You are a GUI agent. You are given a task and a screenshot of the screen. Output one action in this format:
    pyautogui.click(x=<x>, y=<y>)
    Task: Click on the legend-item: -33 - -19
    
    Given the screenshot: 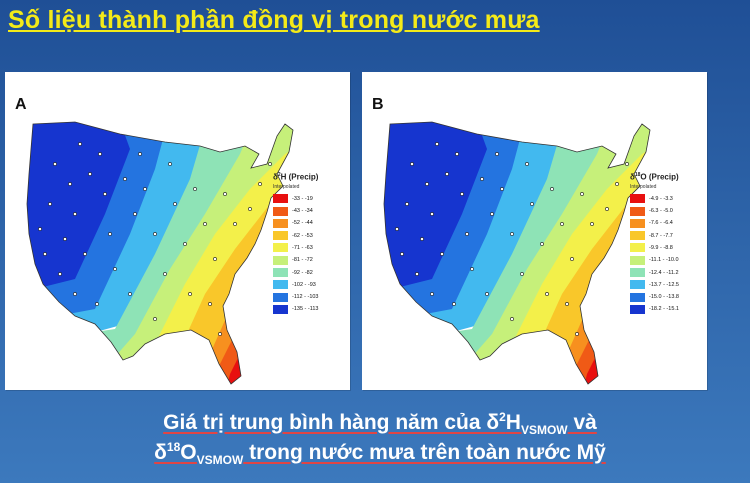 What is the action you would take?
    pyautogui.click(x=310, y=199)
    